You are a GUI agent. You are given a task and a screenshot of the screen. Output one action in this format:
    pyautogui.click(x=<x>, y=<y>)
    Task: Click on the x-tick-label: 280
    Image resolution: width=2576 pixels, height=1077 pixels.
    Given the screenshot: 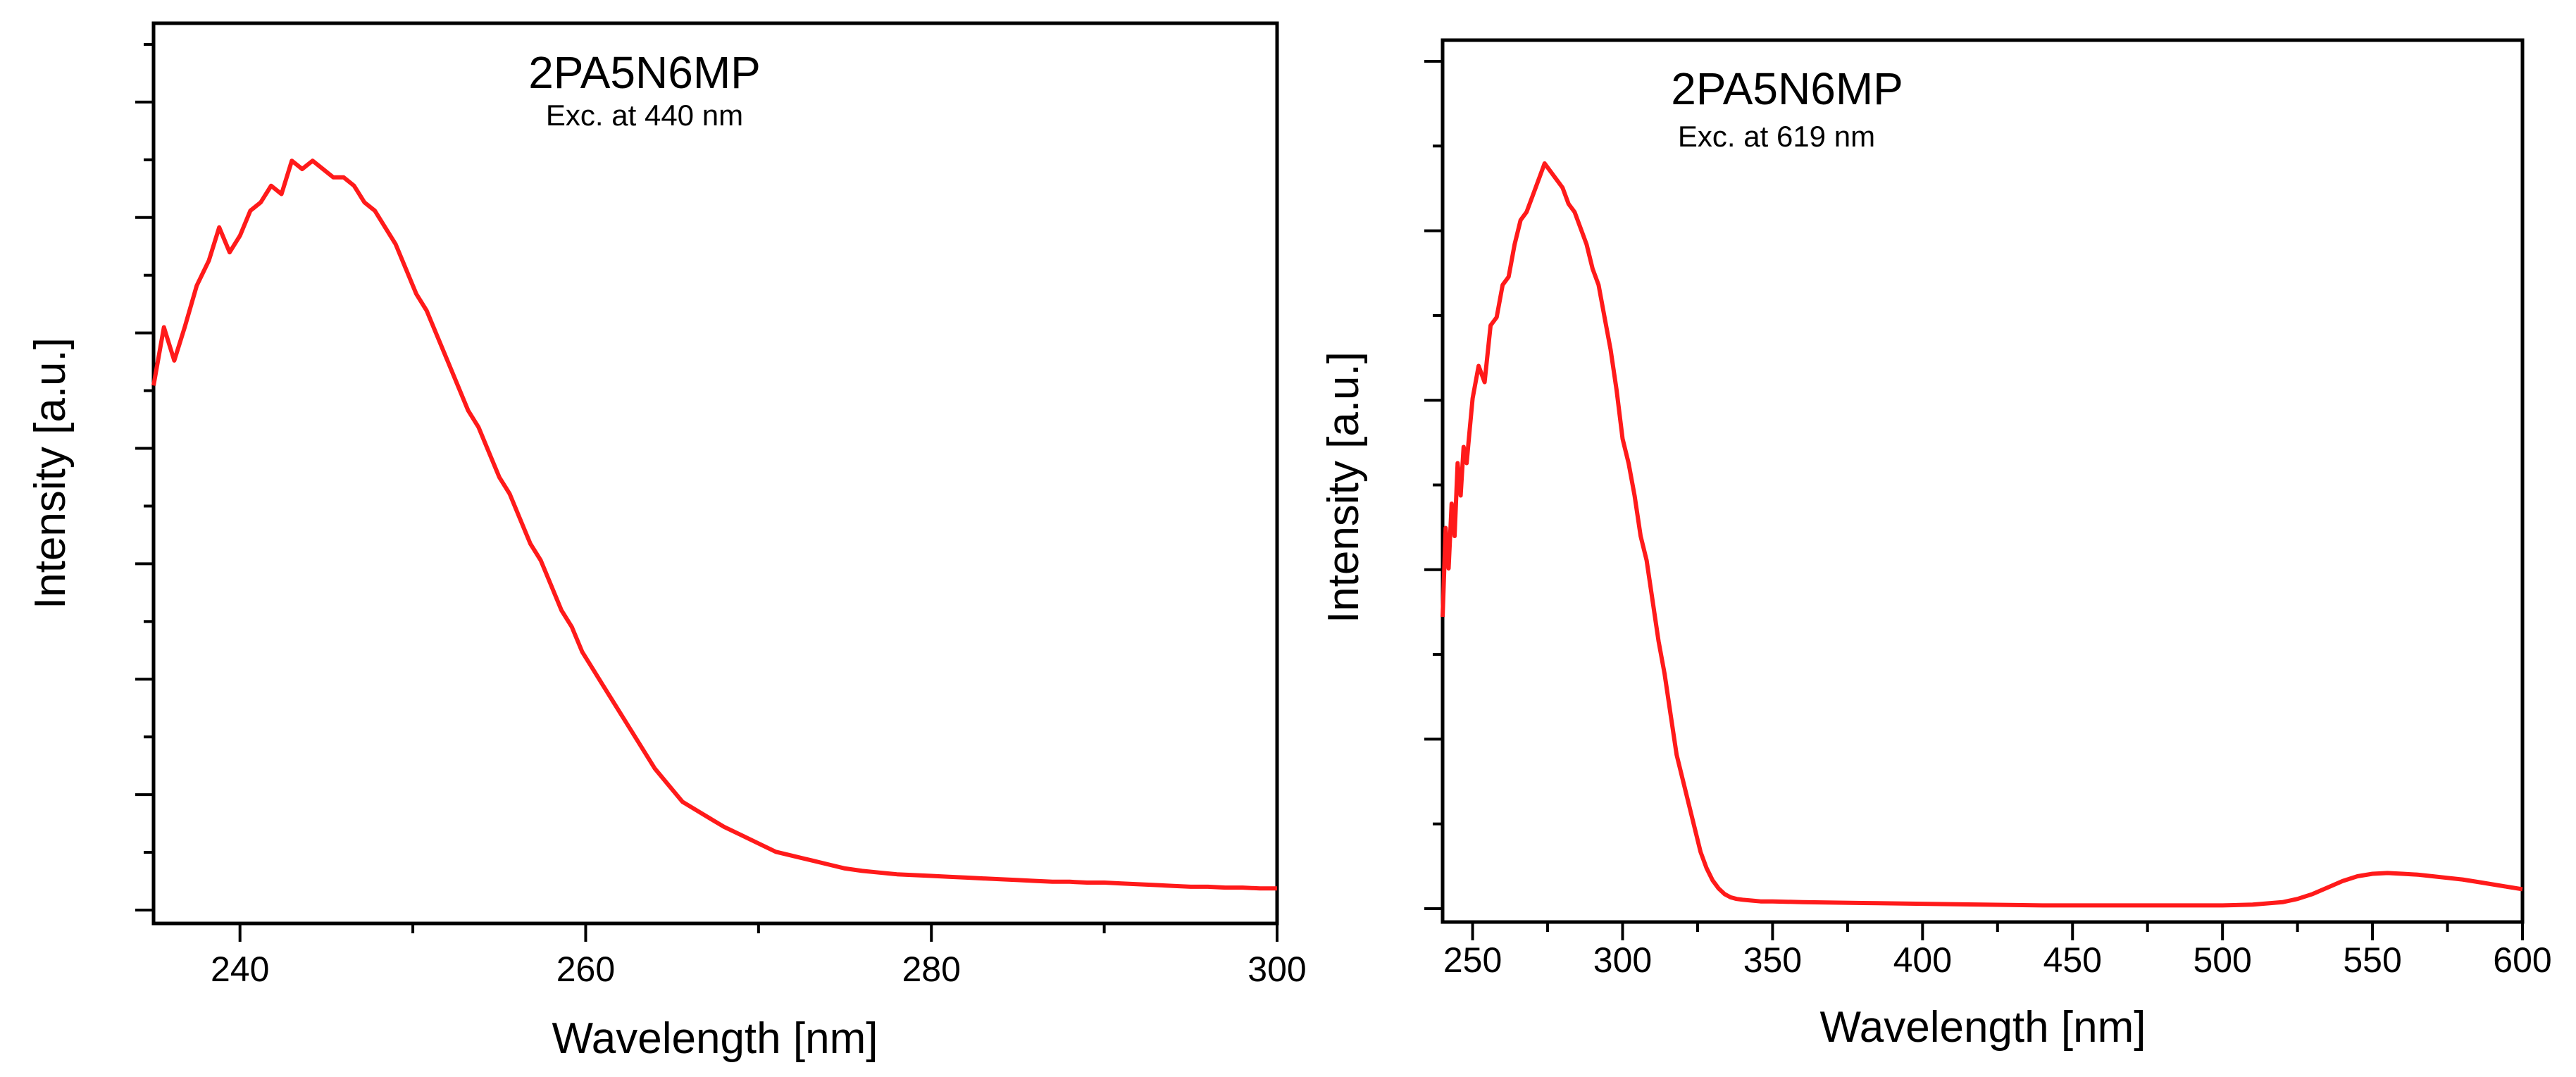 What is the action you would take?
    pyautogui.click(x=931, y=969)
    